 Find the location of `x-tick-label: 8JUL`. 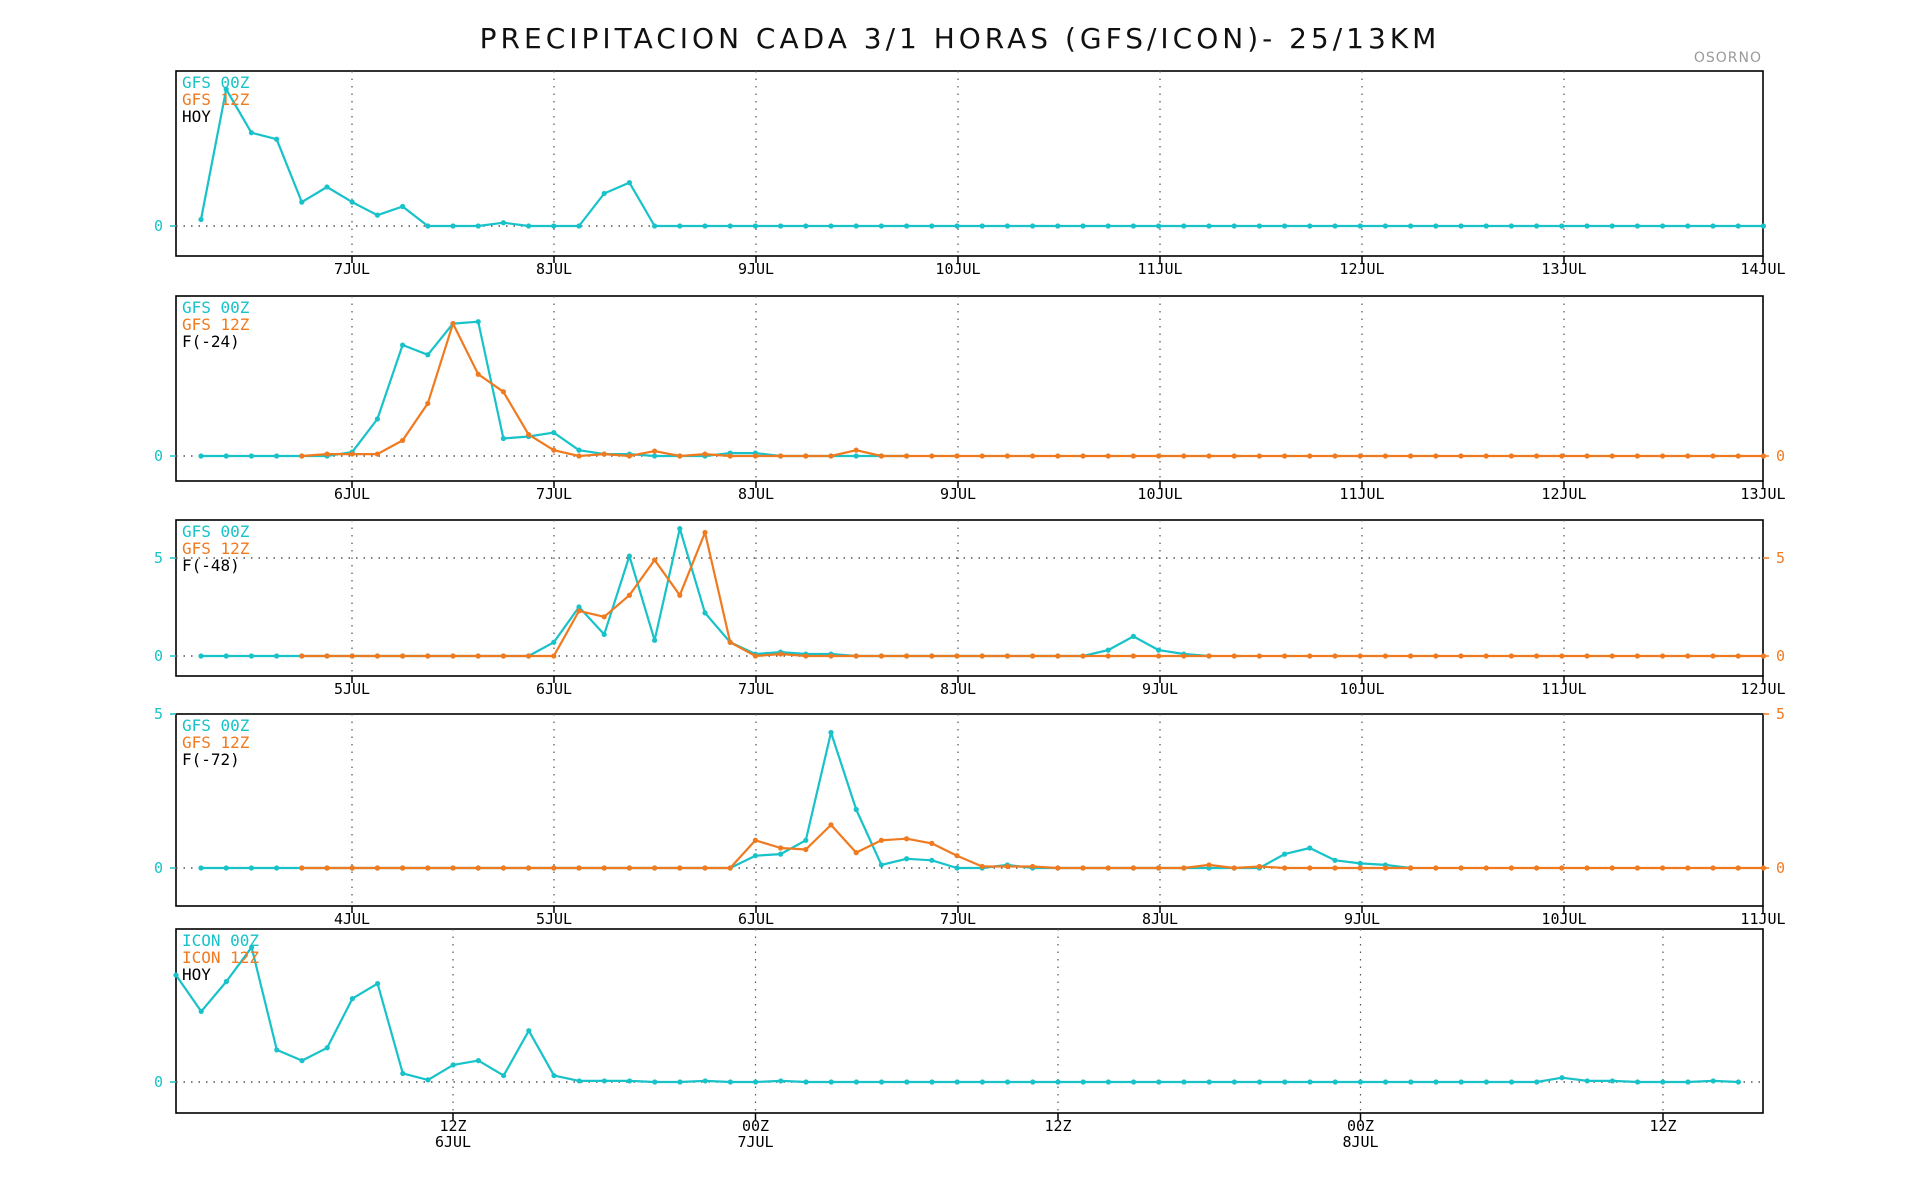

x-tick-label: 8JUL is located at coordinates (1160, 919).